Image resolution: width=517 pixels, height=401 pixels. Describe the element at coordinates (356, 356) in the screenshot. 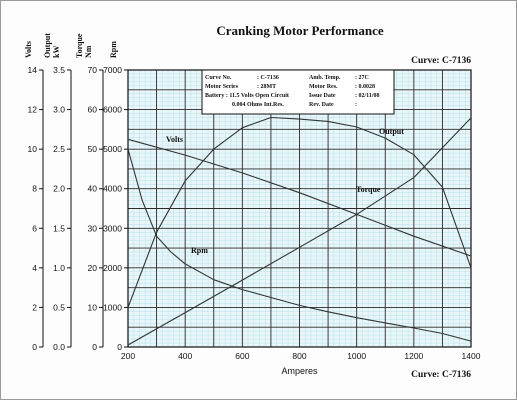

I see `x-tick-label: 1000` at that location.